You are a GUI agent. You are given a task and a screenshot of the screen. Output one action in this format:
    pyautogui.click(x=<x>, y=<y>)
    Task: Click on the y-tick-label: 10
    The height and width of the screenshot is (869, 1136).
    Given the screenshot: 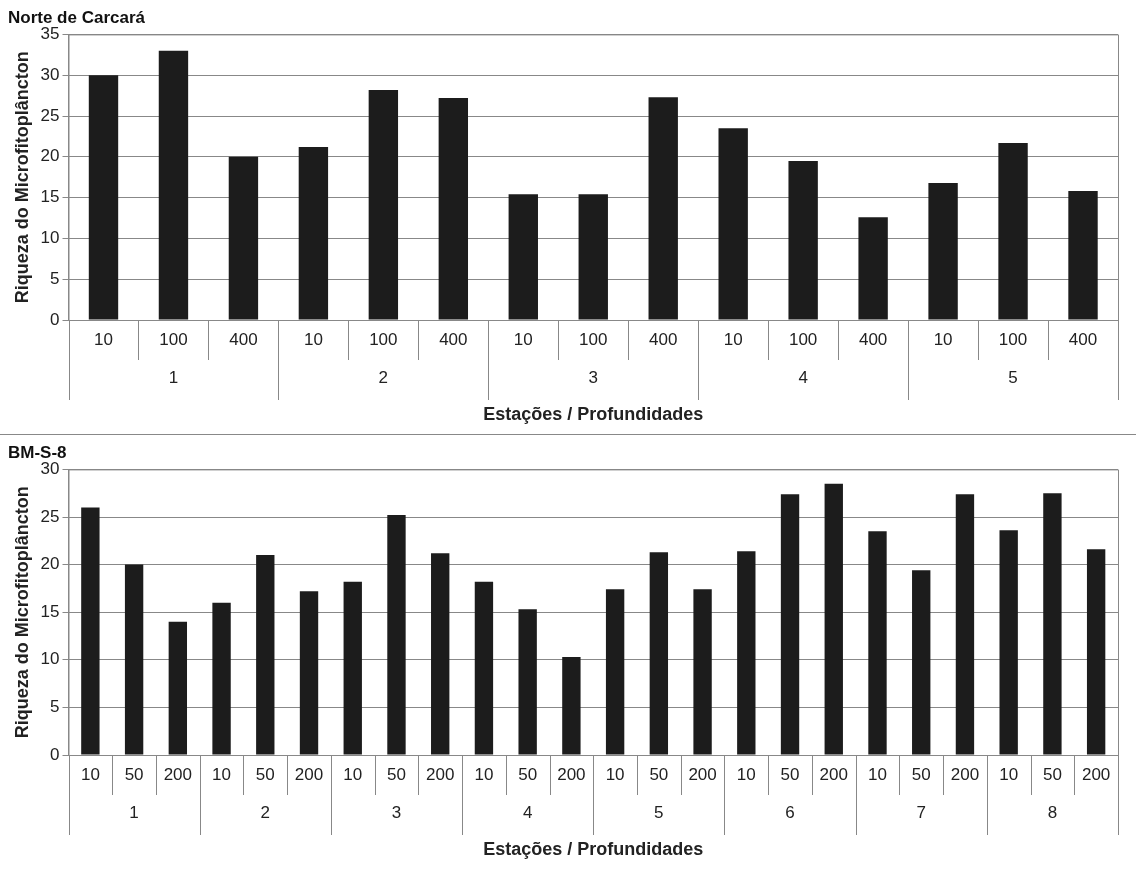 What is the action you would take?
    pyautogui.click(x=50, y=659)
    